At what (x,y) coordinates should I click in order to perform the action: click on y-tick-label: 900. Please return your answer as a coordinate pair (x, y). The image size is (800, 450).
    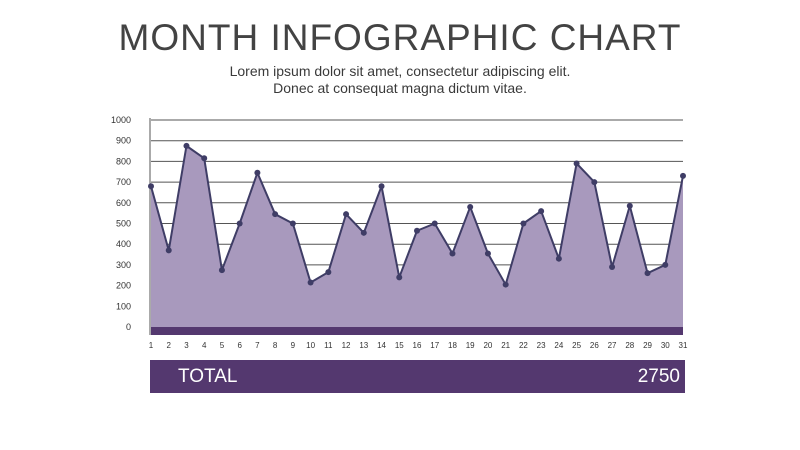
    Looking at the image, I should click on (123, 141).